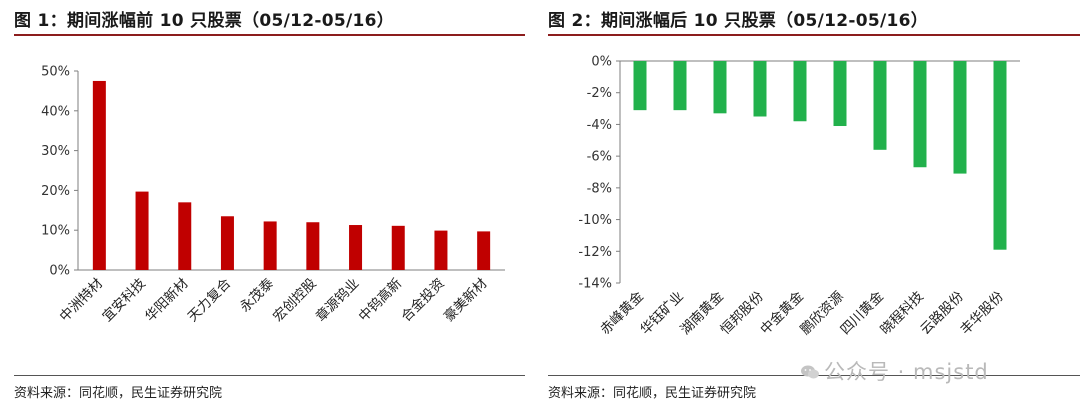 This screenshot has width=1080, height=413. What do you see at coordinates (55, 151) in the screenshot?
I see `y-tick-label: 30%` at bounding box center [55, 151].